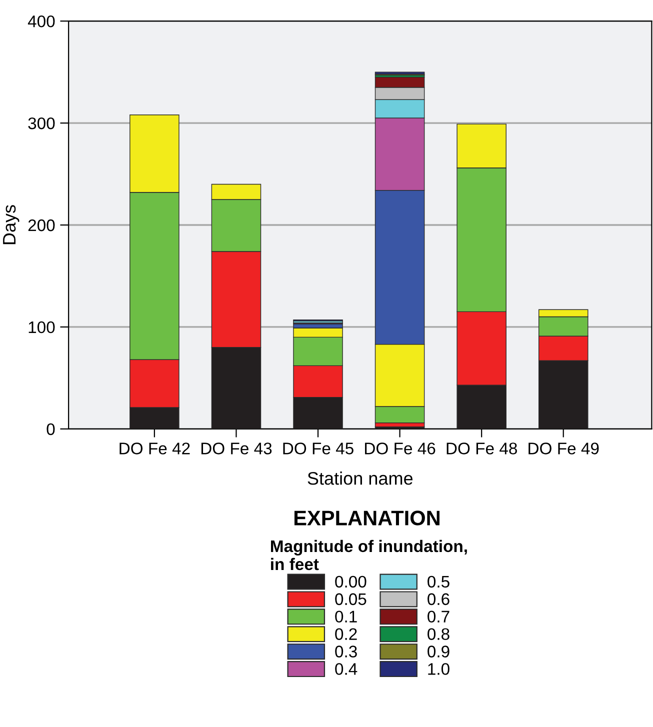  Describe the element at coordinates (346, 669) in the screenshot. I see `legend-label: 0.4` at that location.